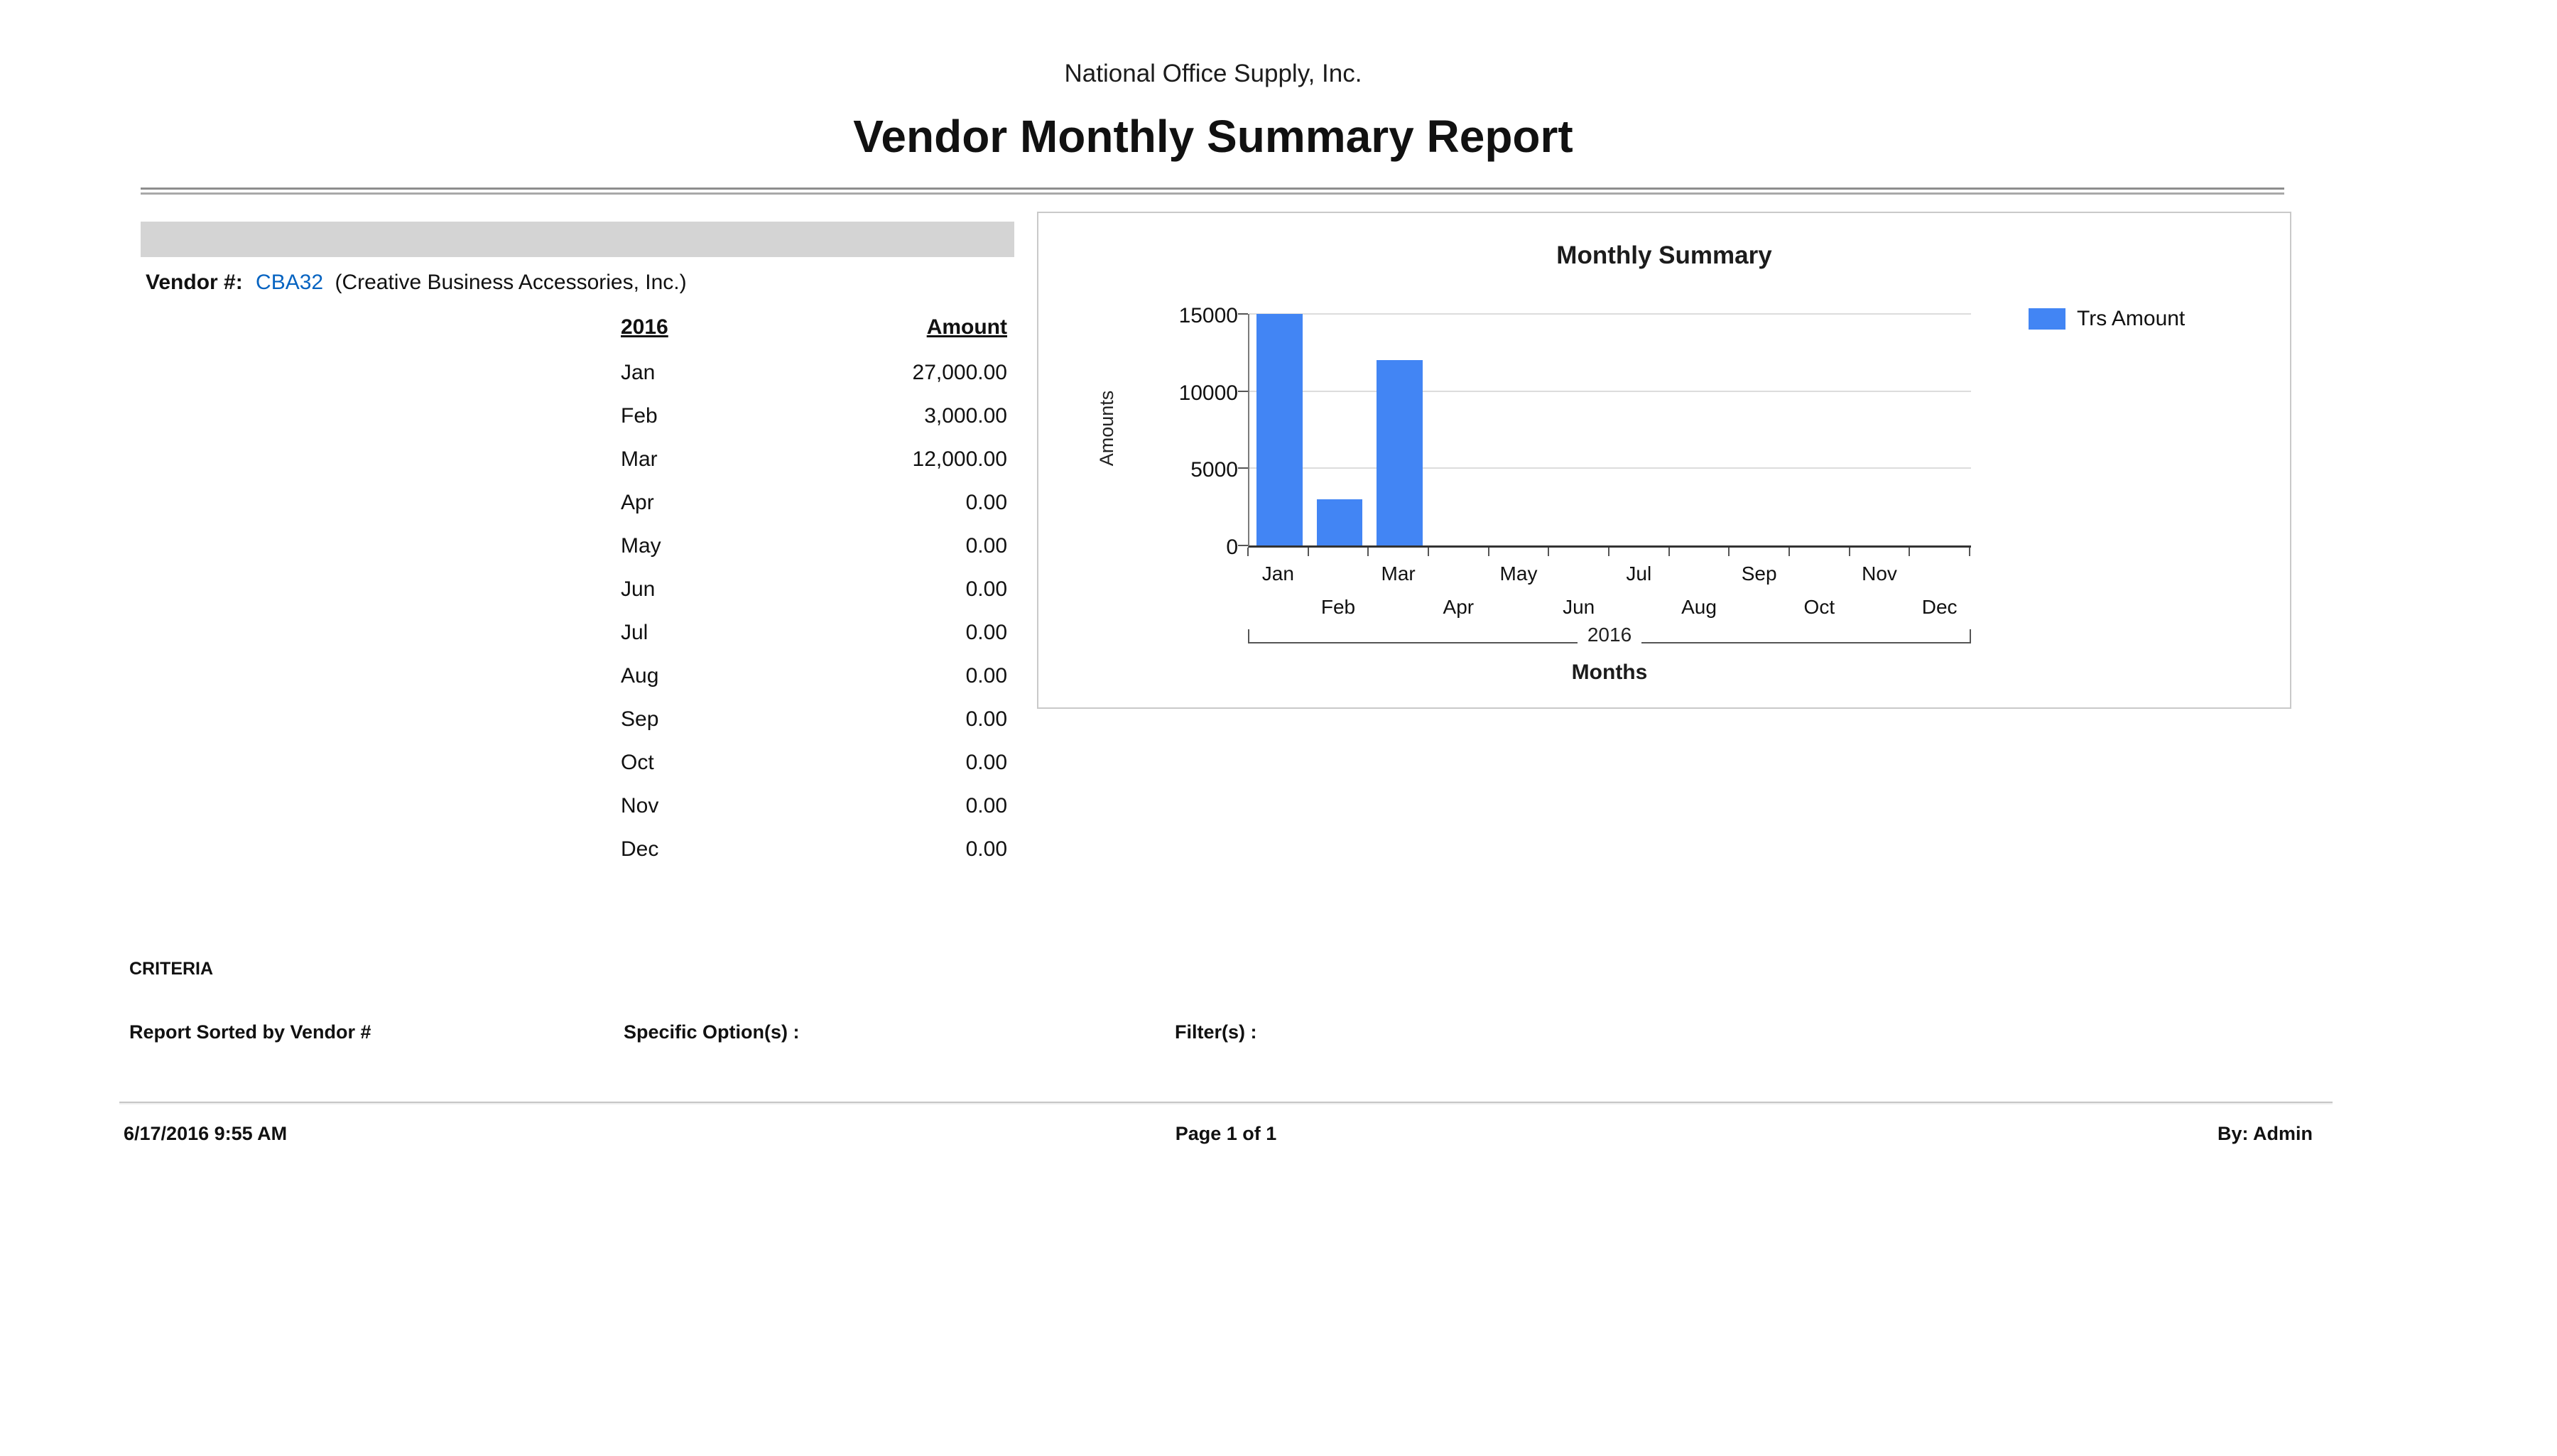 The image size is (2557, 1456). I want to click on table-row: Jun 0.00, so click(814, 589).